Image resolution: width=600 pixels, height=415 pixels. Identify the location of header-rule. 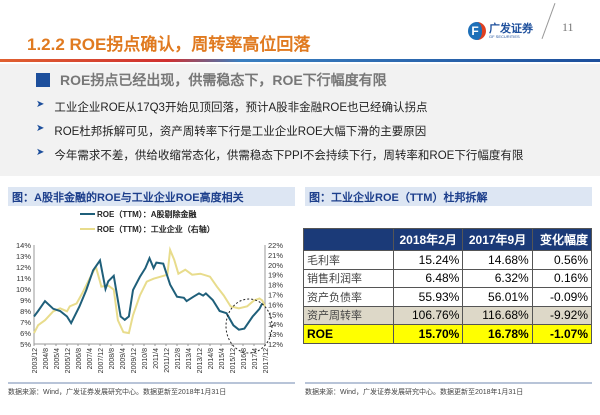
(300, 60).